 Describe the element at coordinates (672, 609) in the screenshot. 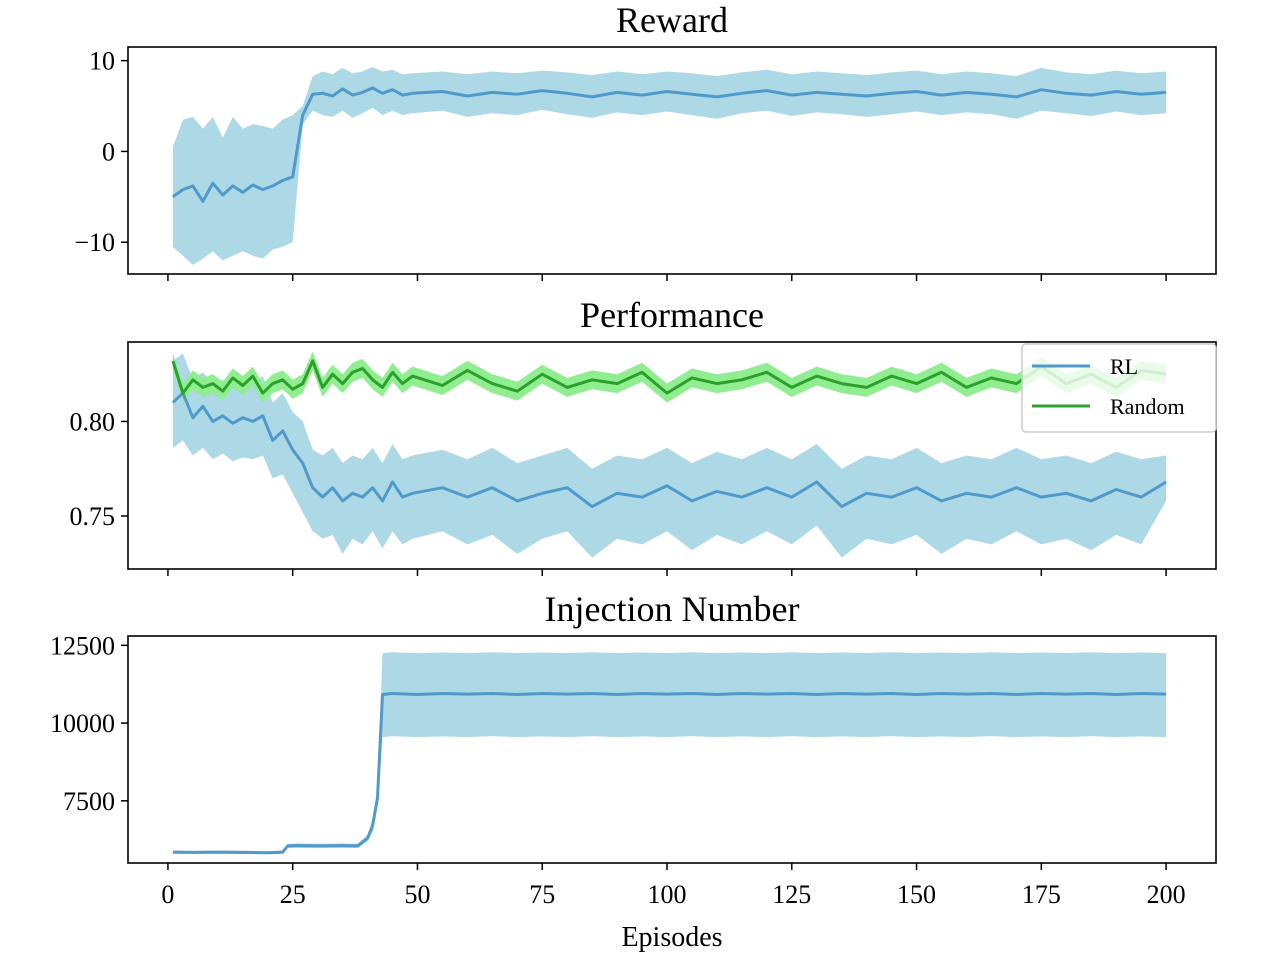

I see `panel-title: Injection Number` at that location.